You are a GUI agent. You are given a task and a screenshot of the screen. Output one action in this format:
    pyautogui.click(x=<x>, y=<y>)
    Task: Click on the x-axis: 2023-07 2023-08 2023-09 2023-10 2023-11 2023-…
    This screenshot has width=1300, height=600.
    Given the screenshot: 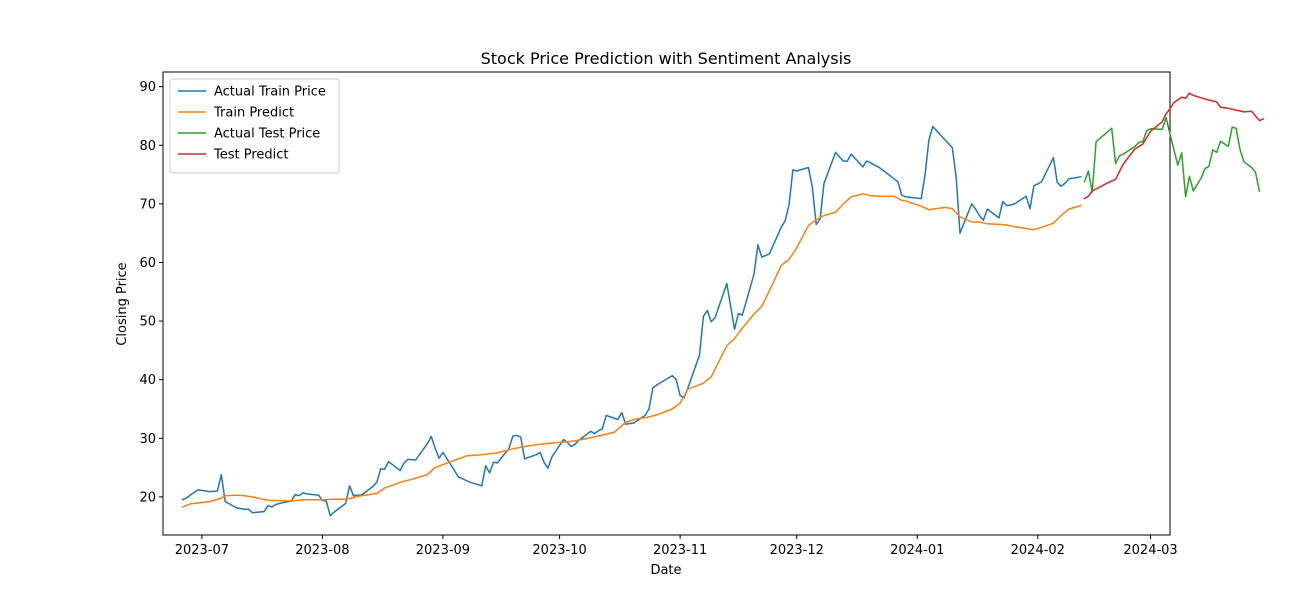 What is the action you would take?
    pyautogui.click(x=676, y=546)
    